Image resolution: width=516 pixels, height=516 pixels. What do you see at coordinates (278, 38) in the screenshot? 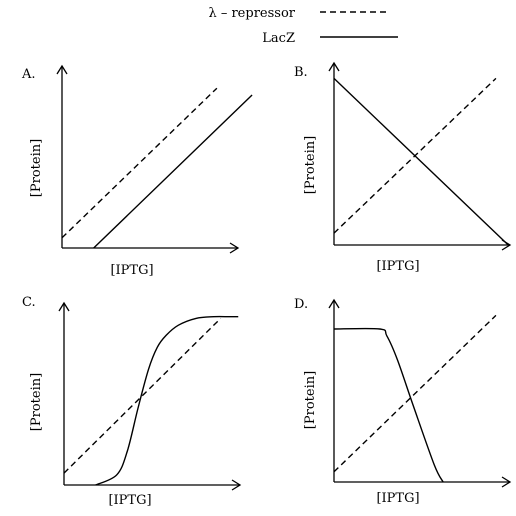
I see `legend-lacz-label: LacZ` at bounding box center [278, 38].